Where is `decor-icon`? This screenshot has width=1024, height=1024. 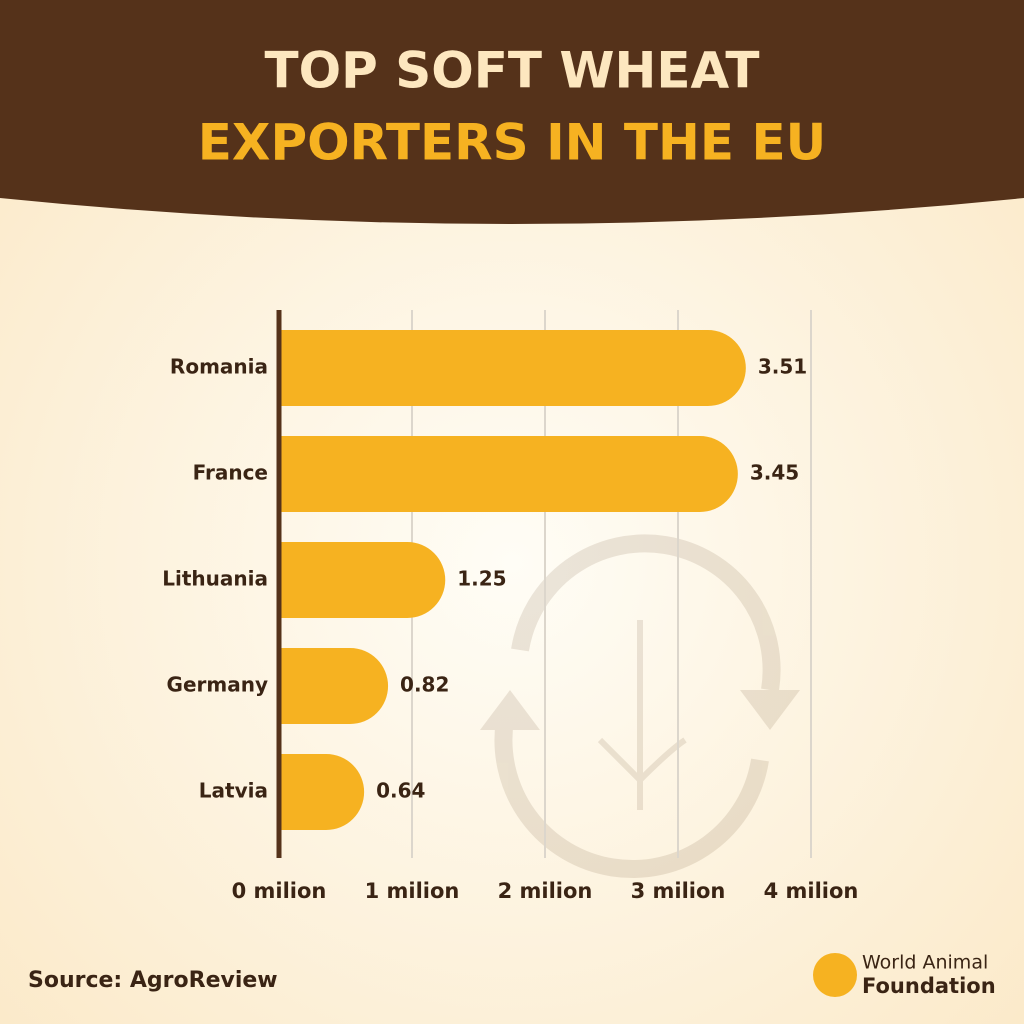
decor-icon is located at coordinates (640, 706).